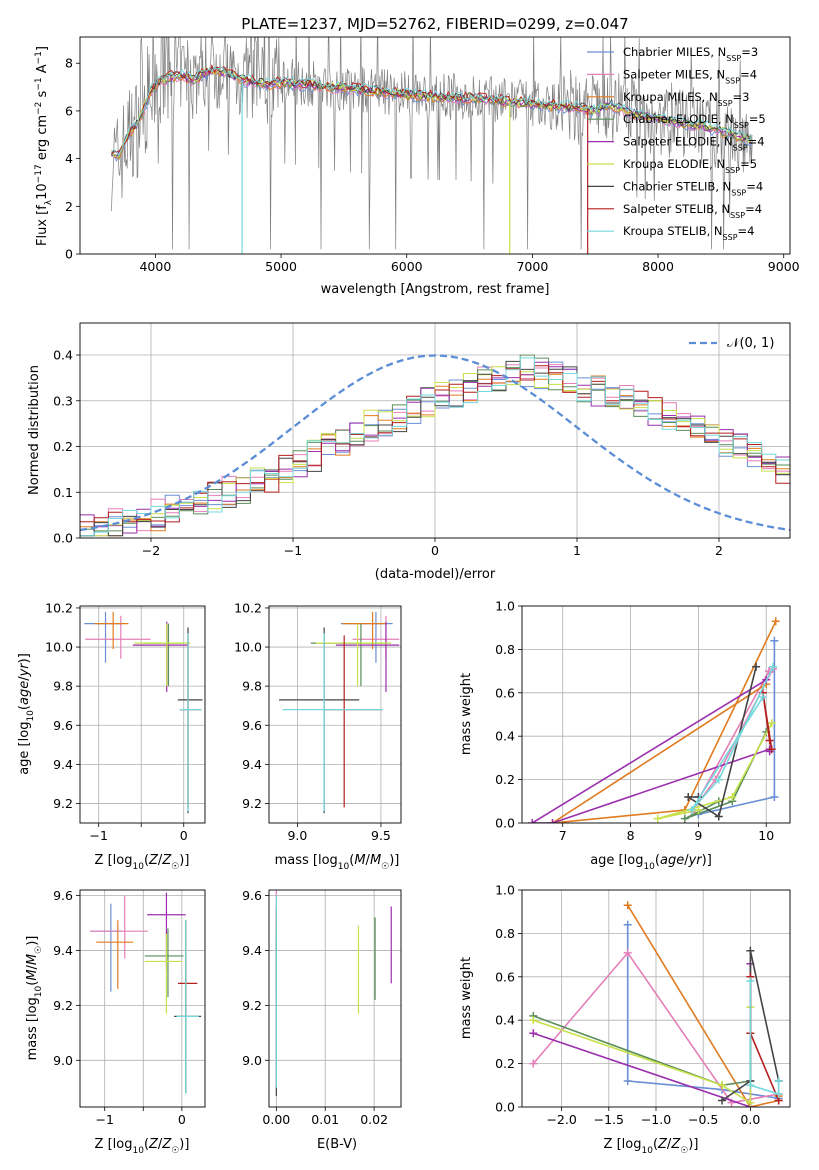 The image size is (819, 1170). What do you see at coordinates (325, 1119) in the screenshot?
I see `x-tick-label: 0.01` at bounding box center [325, 1119].